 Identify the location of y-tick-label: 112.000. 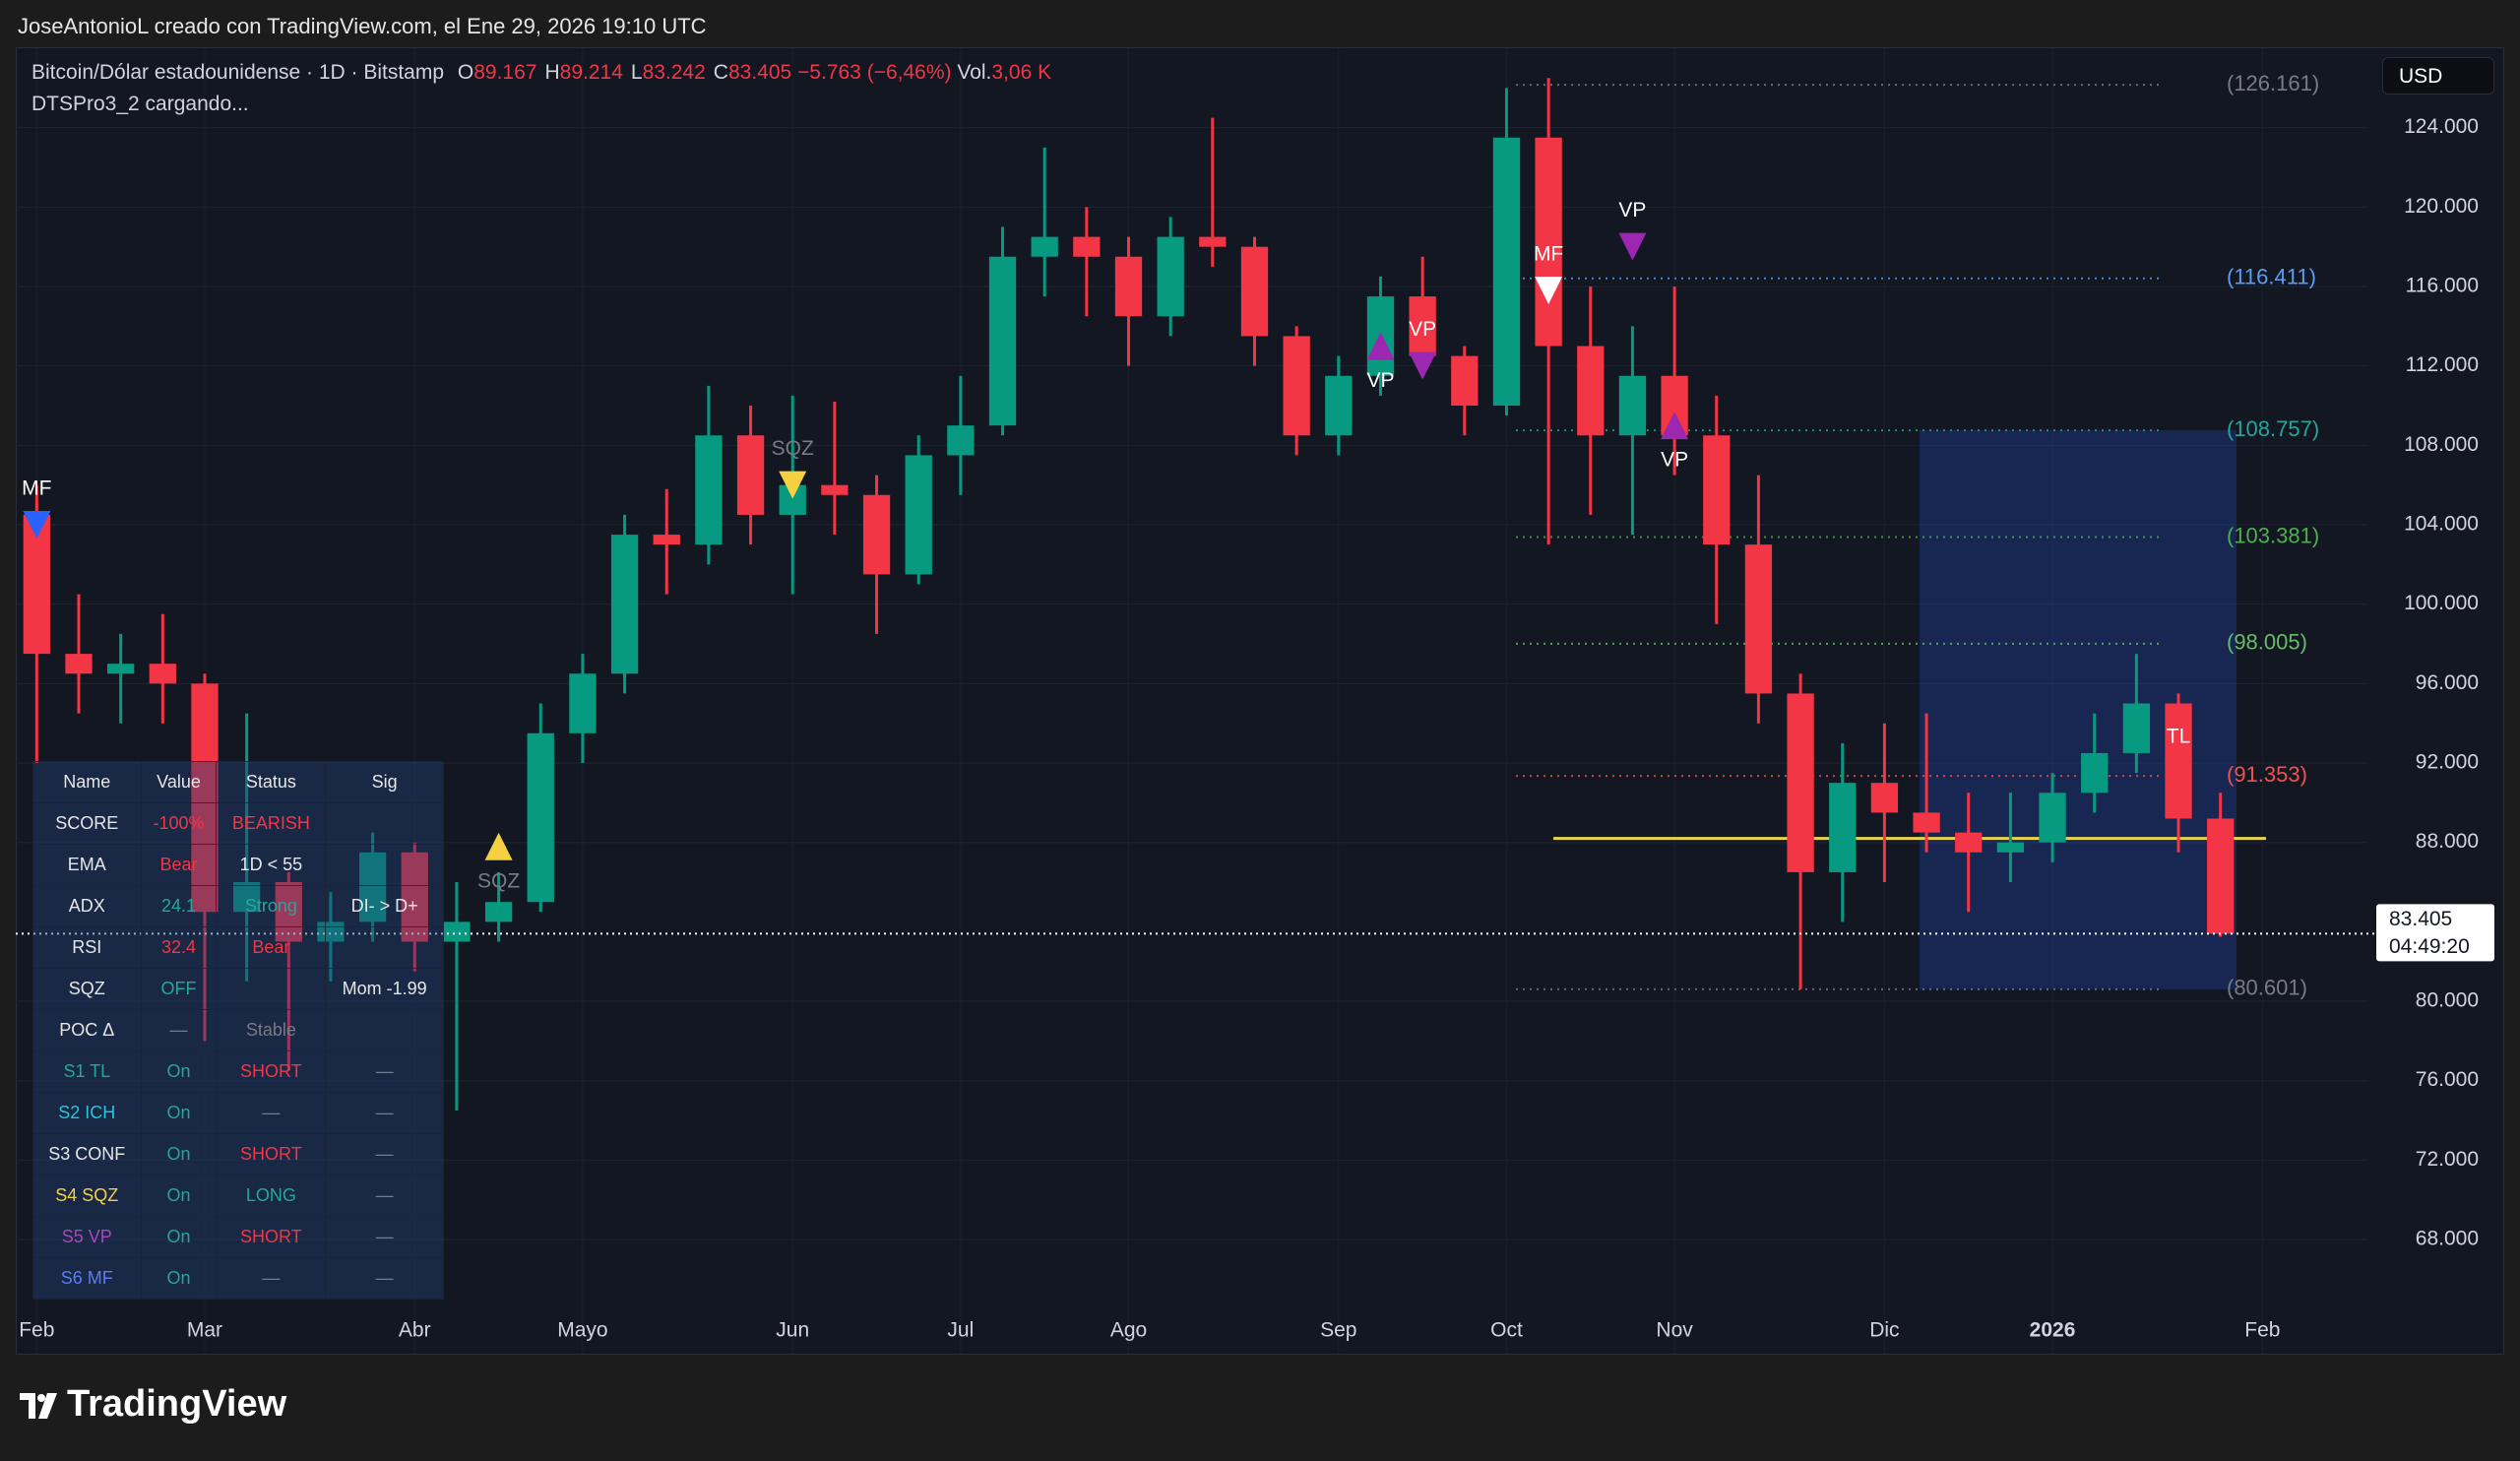
(2442, 364).